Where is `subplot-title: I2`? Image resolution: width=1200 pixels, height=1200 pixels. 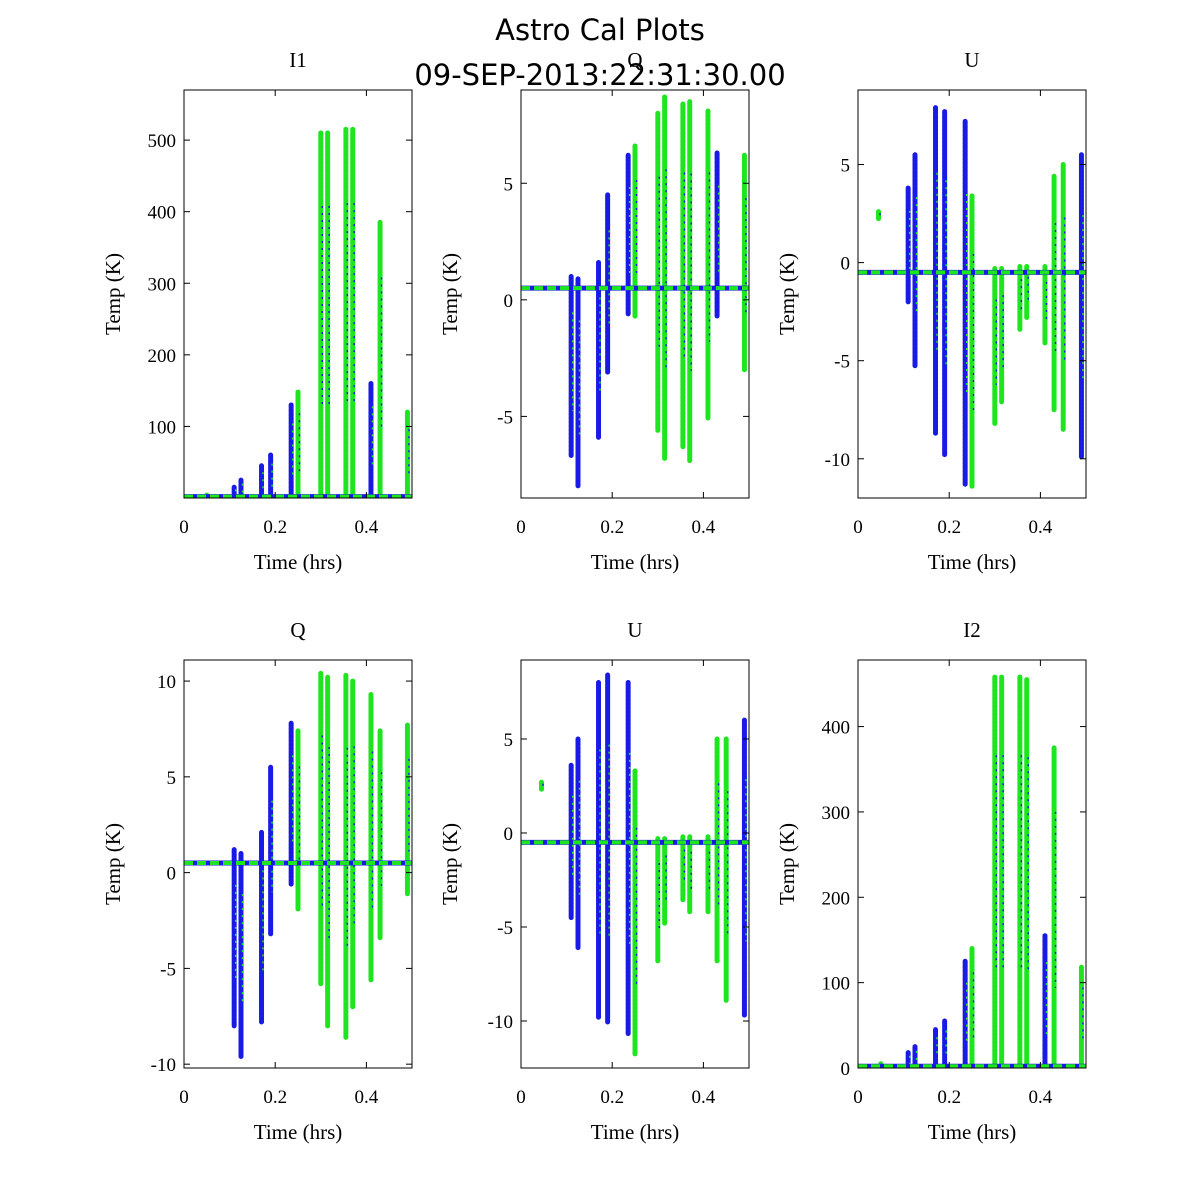
subplot-title: I2 is located at coordinates (972, 630).